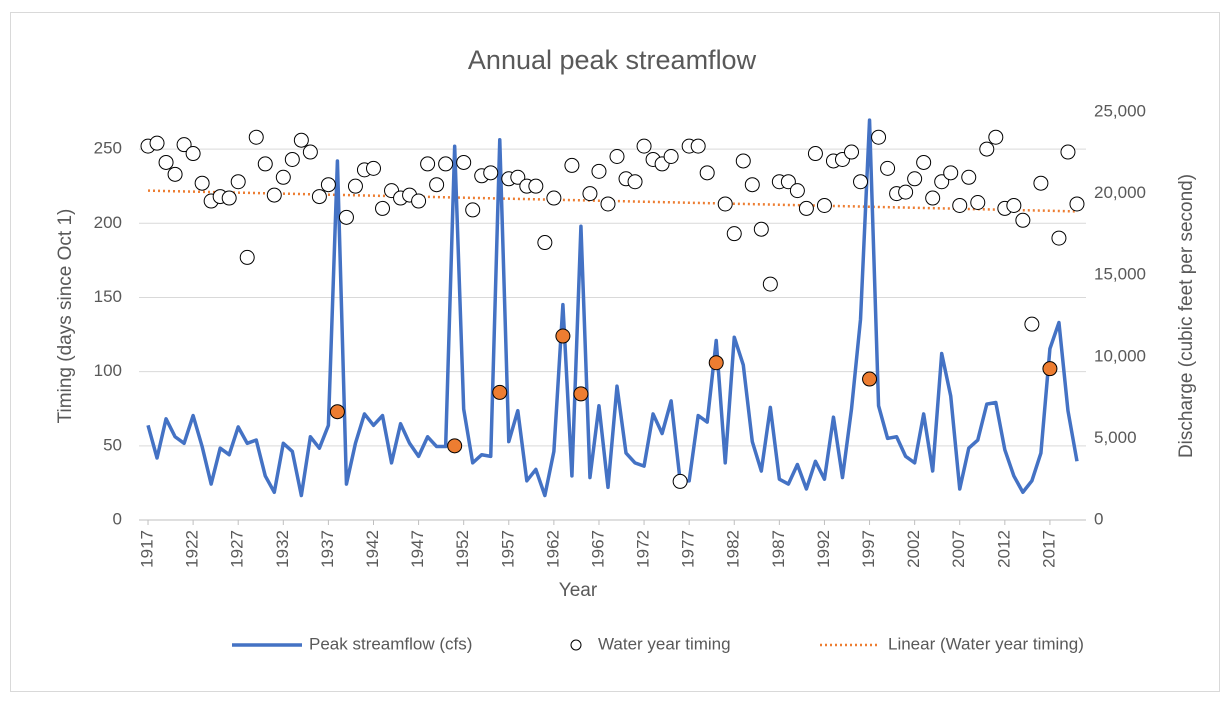 This screenshot has height=702, width=1226. I want to click on y-tick-label: 250, so click(108, 148).